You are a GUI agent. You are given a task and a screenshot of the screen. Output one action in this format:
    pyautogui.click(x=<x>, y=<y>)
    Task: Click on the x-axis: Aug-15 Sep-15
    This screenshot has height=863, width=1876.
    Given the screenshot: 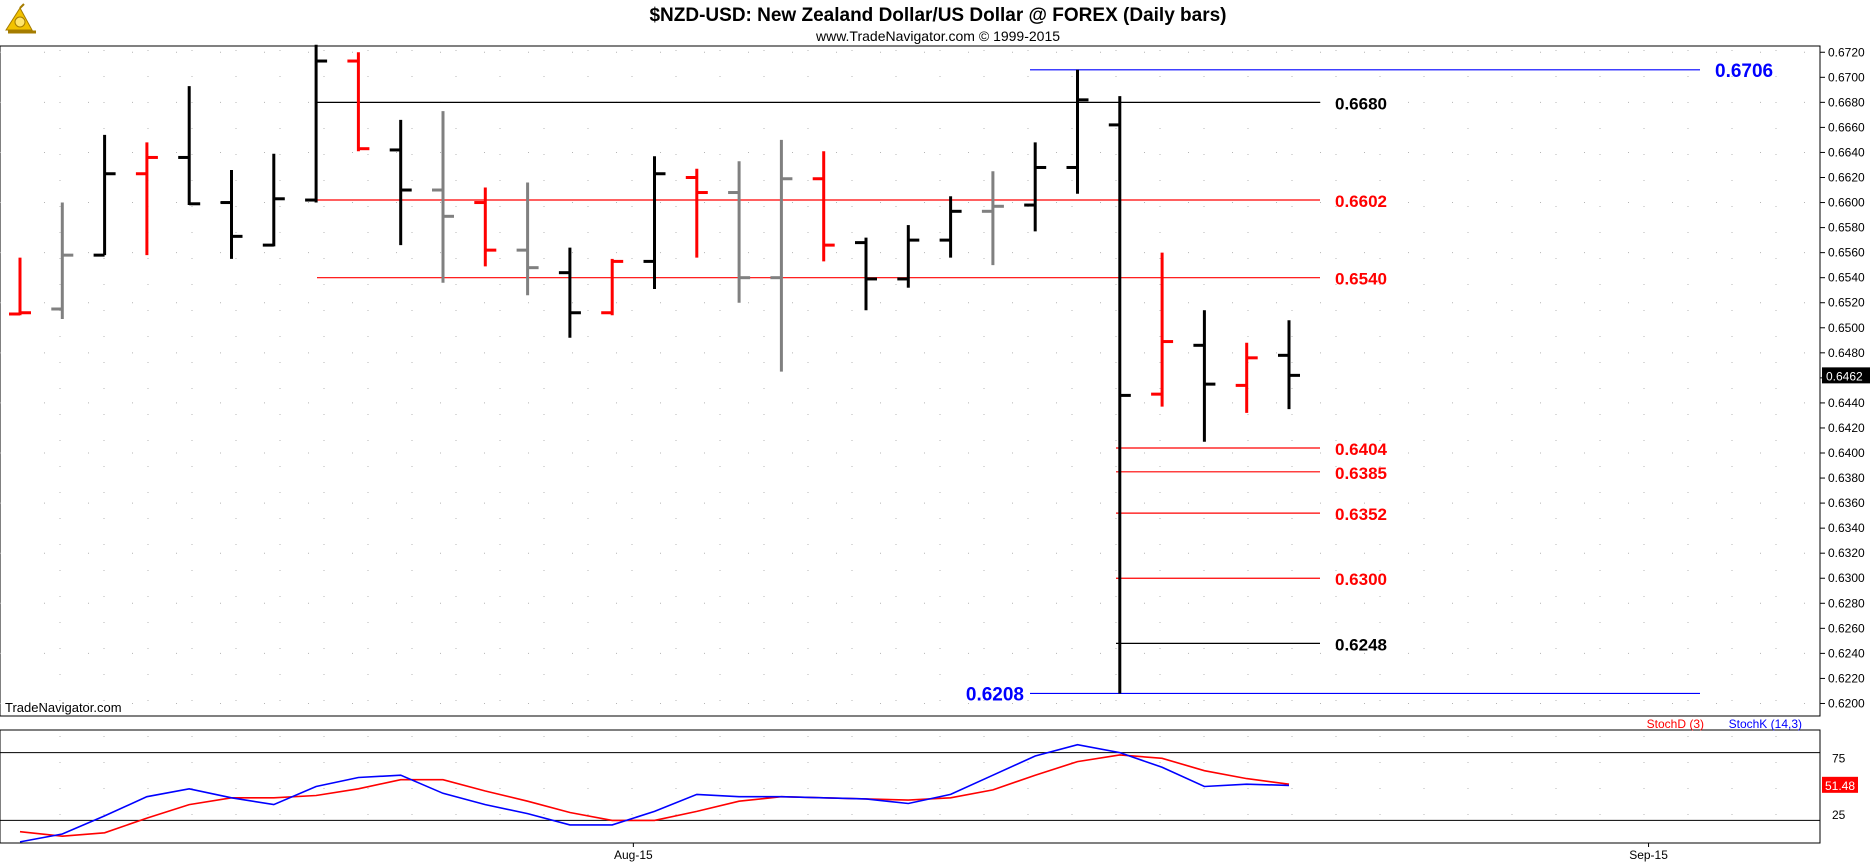 What is the action you would take?
    pyautogui.click(x=1141, y=852)
    